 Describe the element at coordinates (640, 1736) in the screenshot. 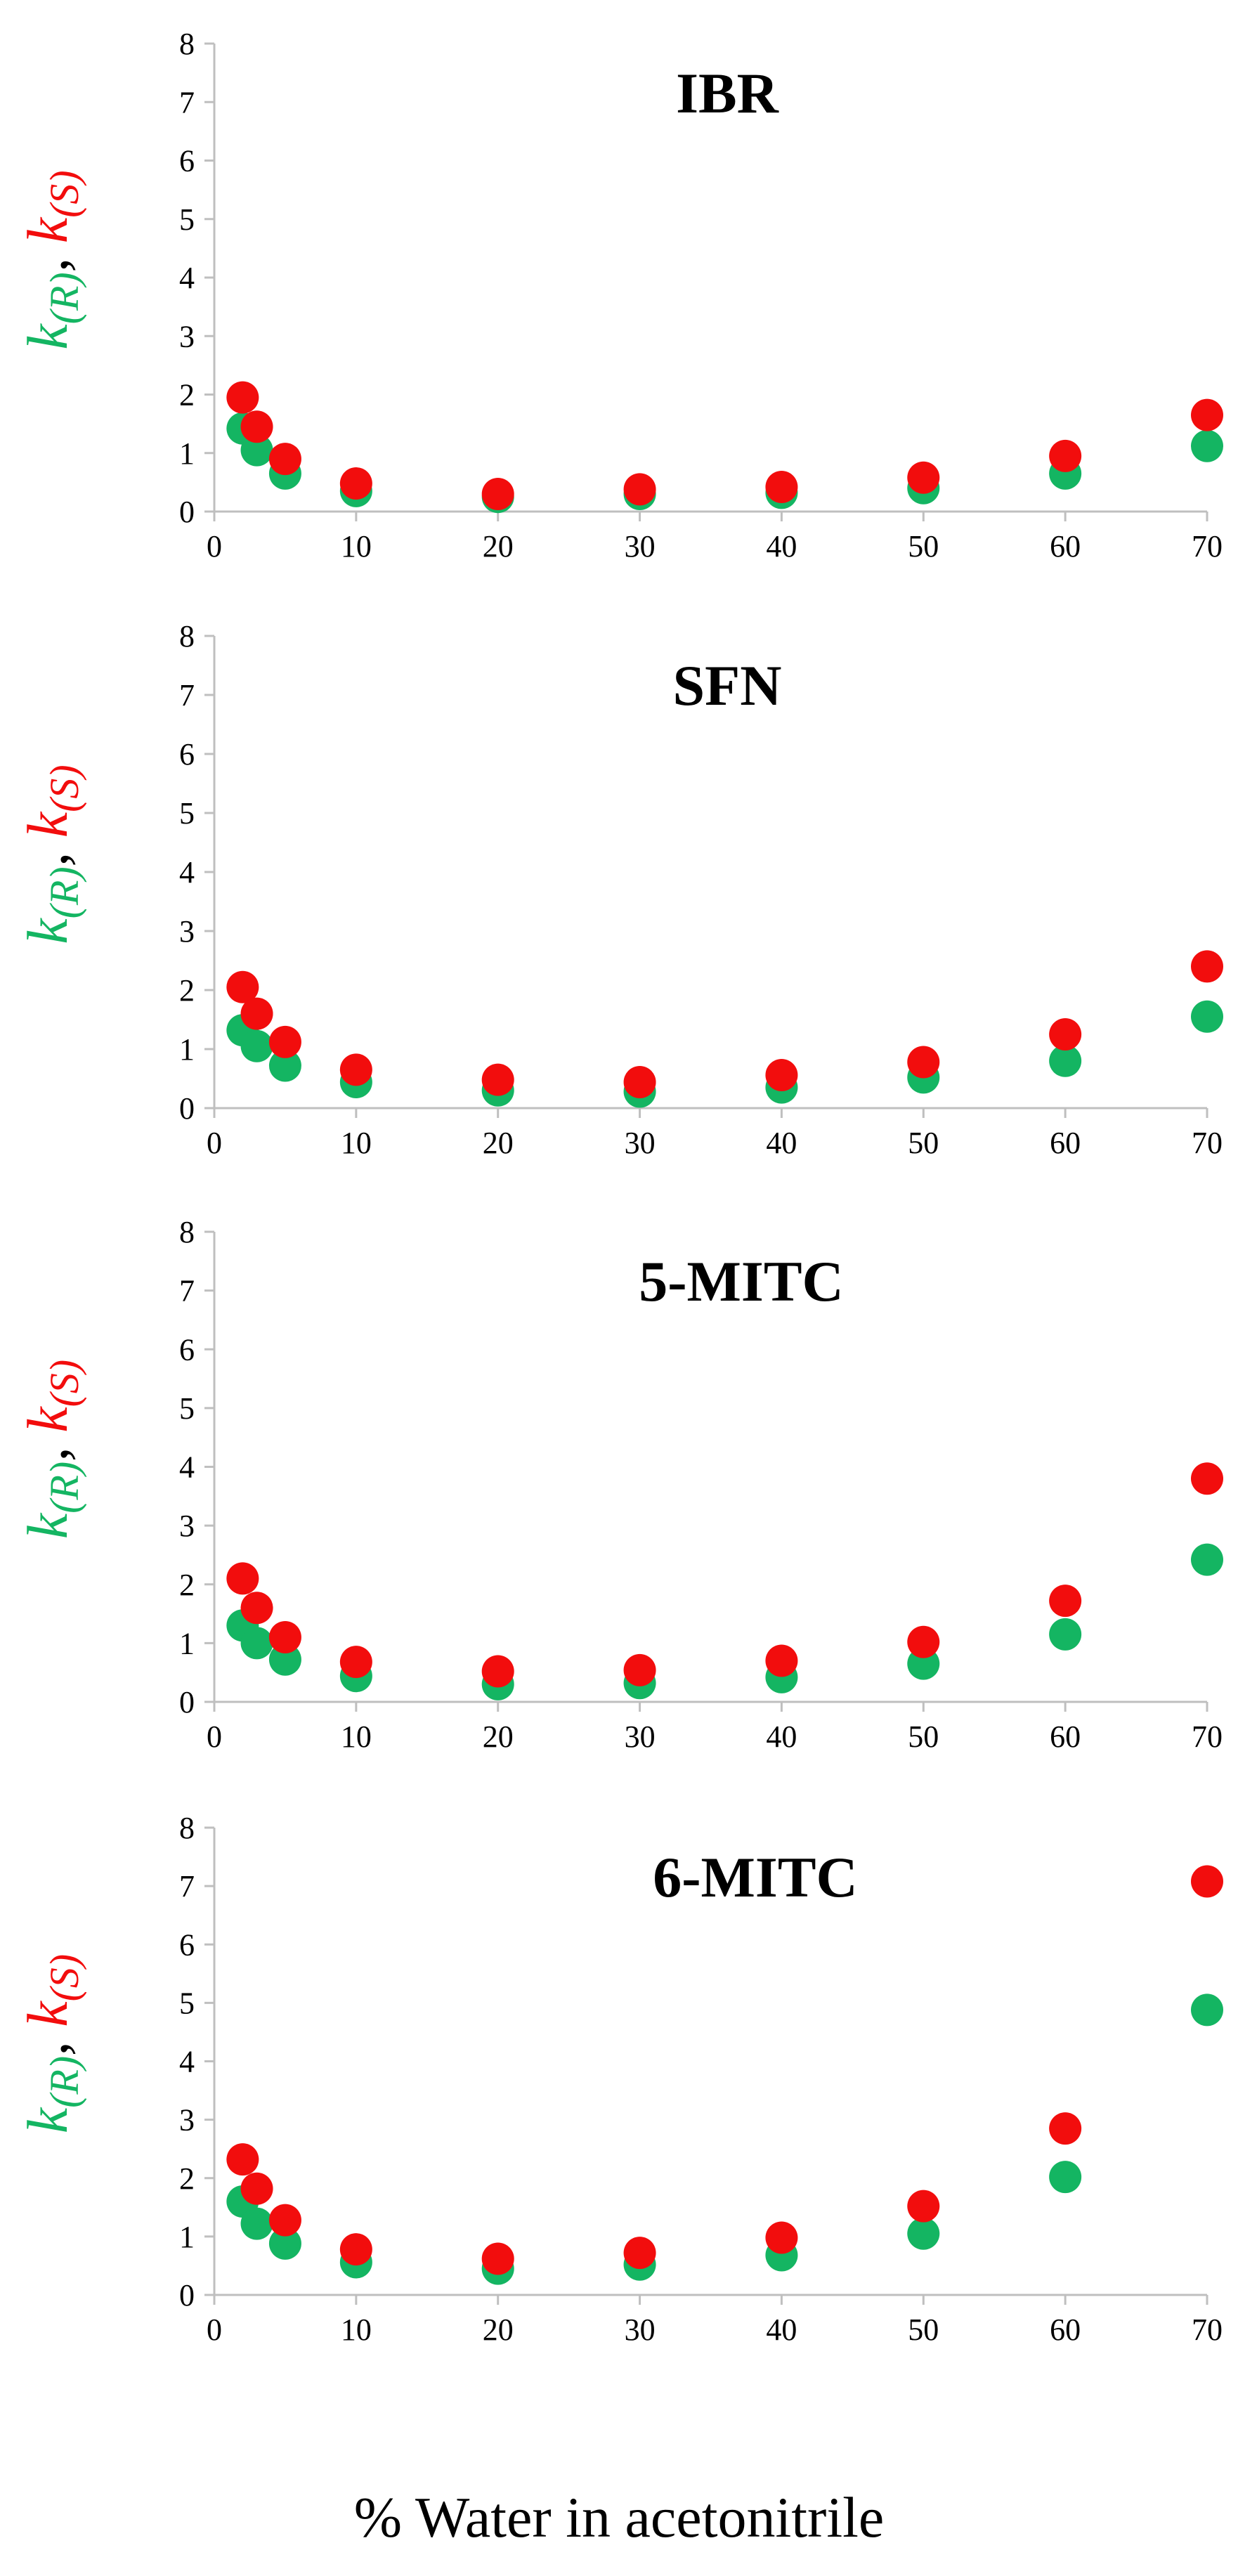

I see `x-tick-label: 30` at that location.